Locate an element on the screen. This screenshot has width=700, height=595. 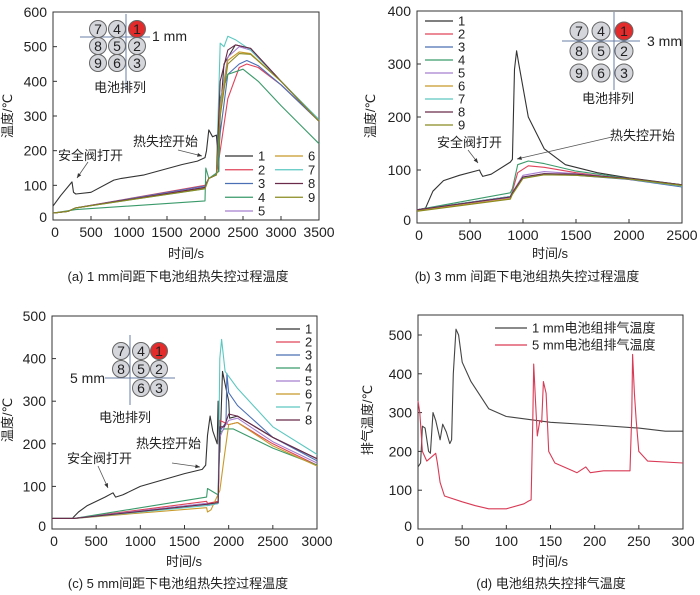
legend-label: 8 is located at coordinates (461, 112).